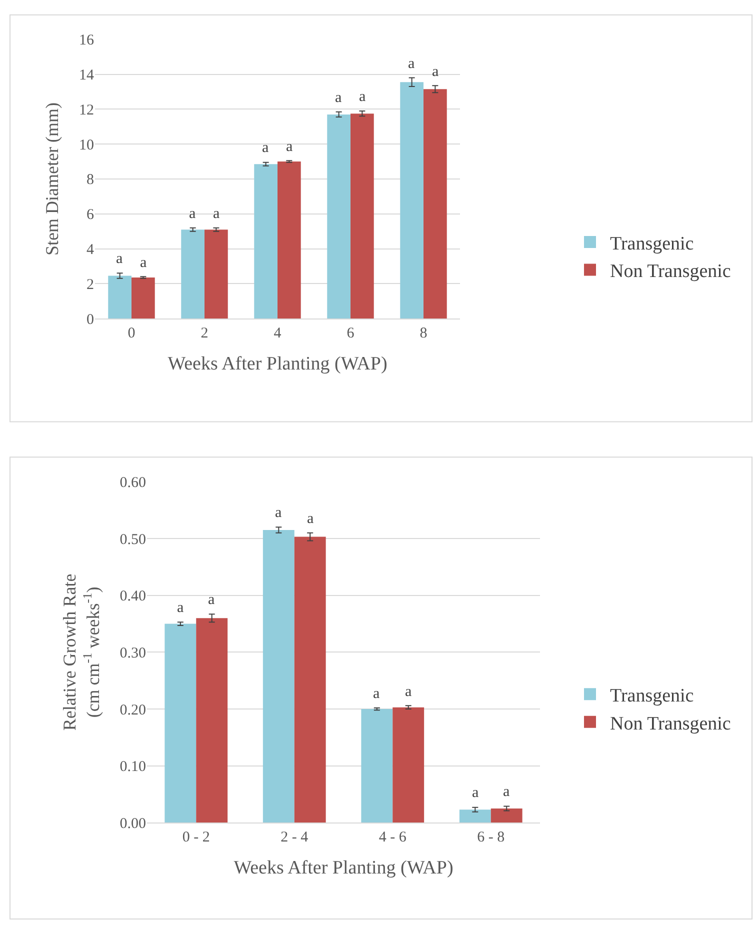  Describe the element at coordinates (133, 596) in the screenshot. I see `y-tick-label: 0.40` at that location.